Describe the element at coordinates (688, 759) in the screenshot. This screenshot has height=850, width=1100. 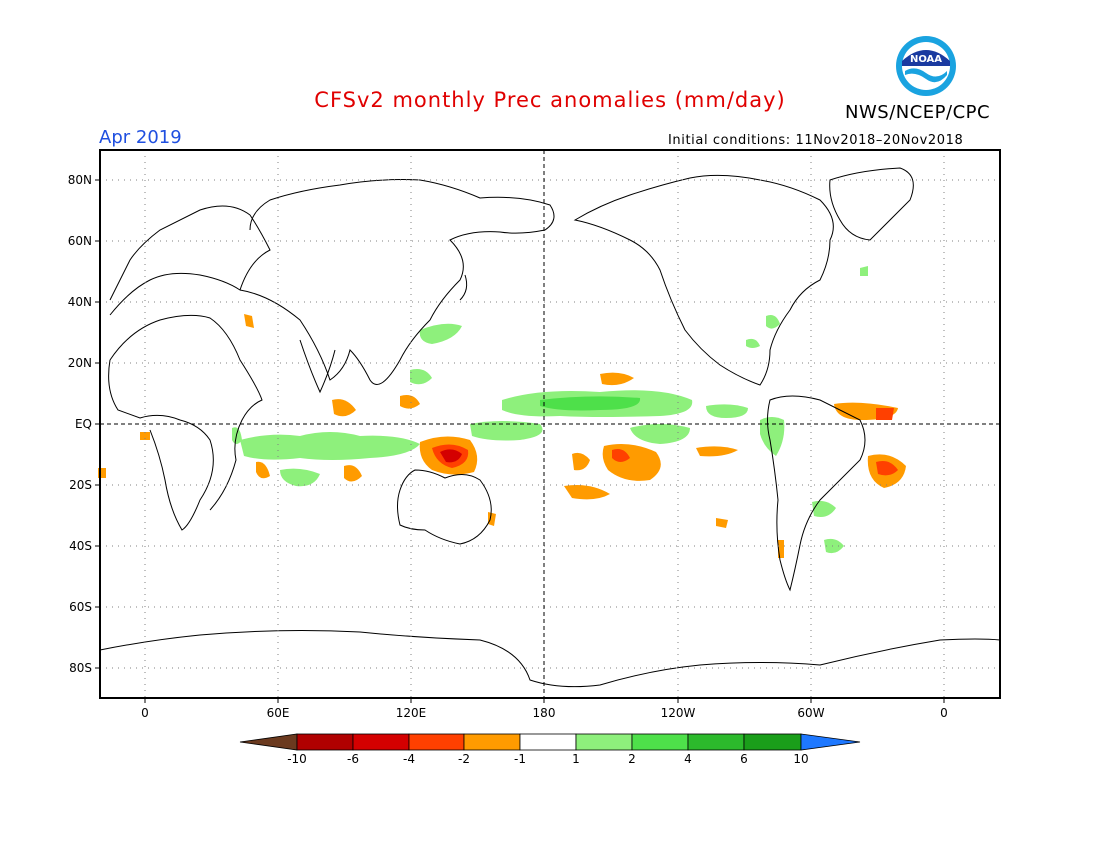
I see `legend-label: 4` at that location.